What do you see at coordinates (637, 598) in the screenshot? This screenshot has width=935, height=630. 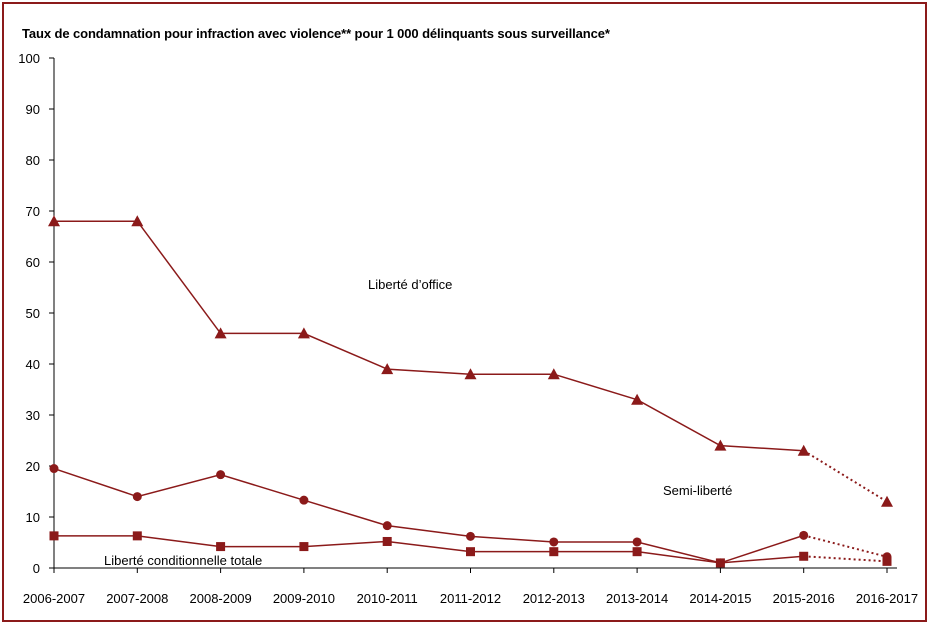 I see `x-tick-label: 2013-2014` at bounding box center [637, 598].